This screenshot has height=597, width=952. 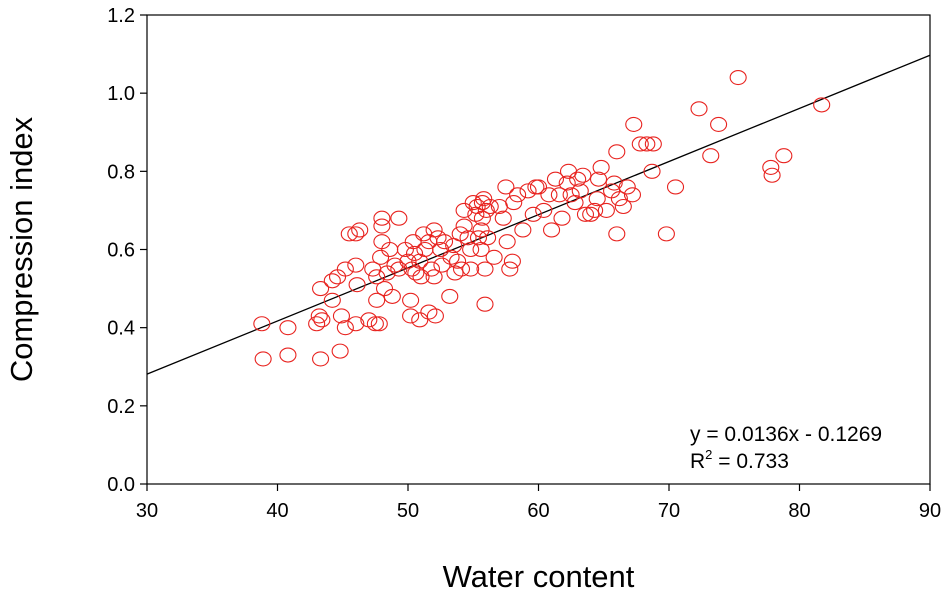 What do you see at coordinates (147, 511) in the screenshot?
I see `x-tick-label: 30` at bounding box center [147, 511].